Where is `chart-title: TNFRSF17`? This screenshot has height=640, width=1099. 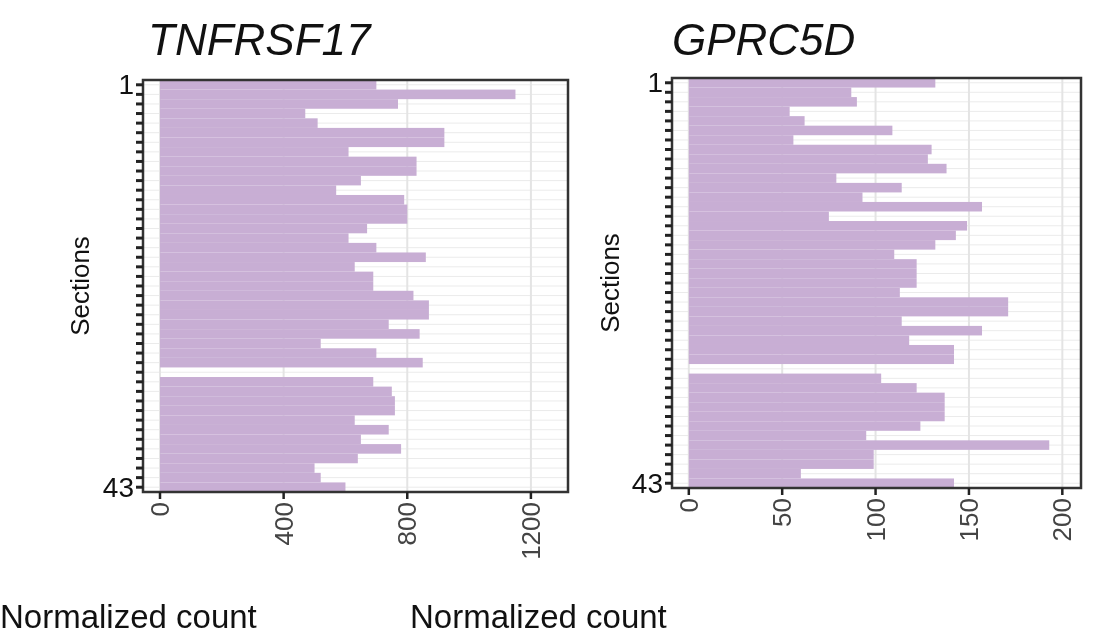
chart-title: TNFRSF17 is located at coordinates (260, 39).